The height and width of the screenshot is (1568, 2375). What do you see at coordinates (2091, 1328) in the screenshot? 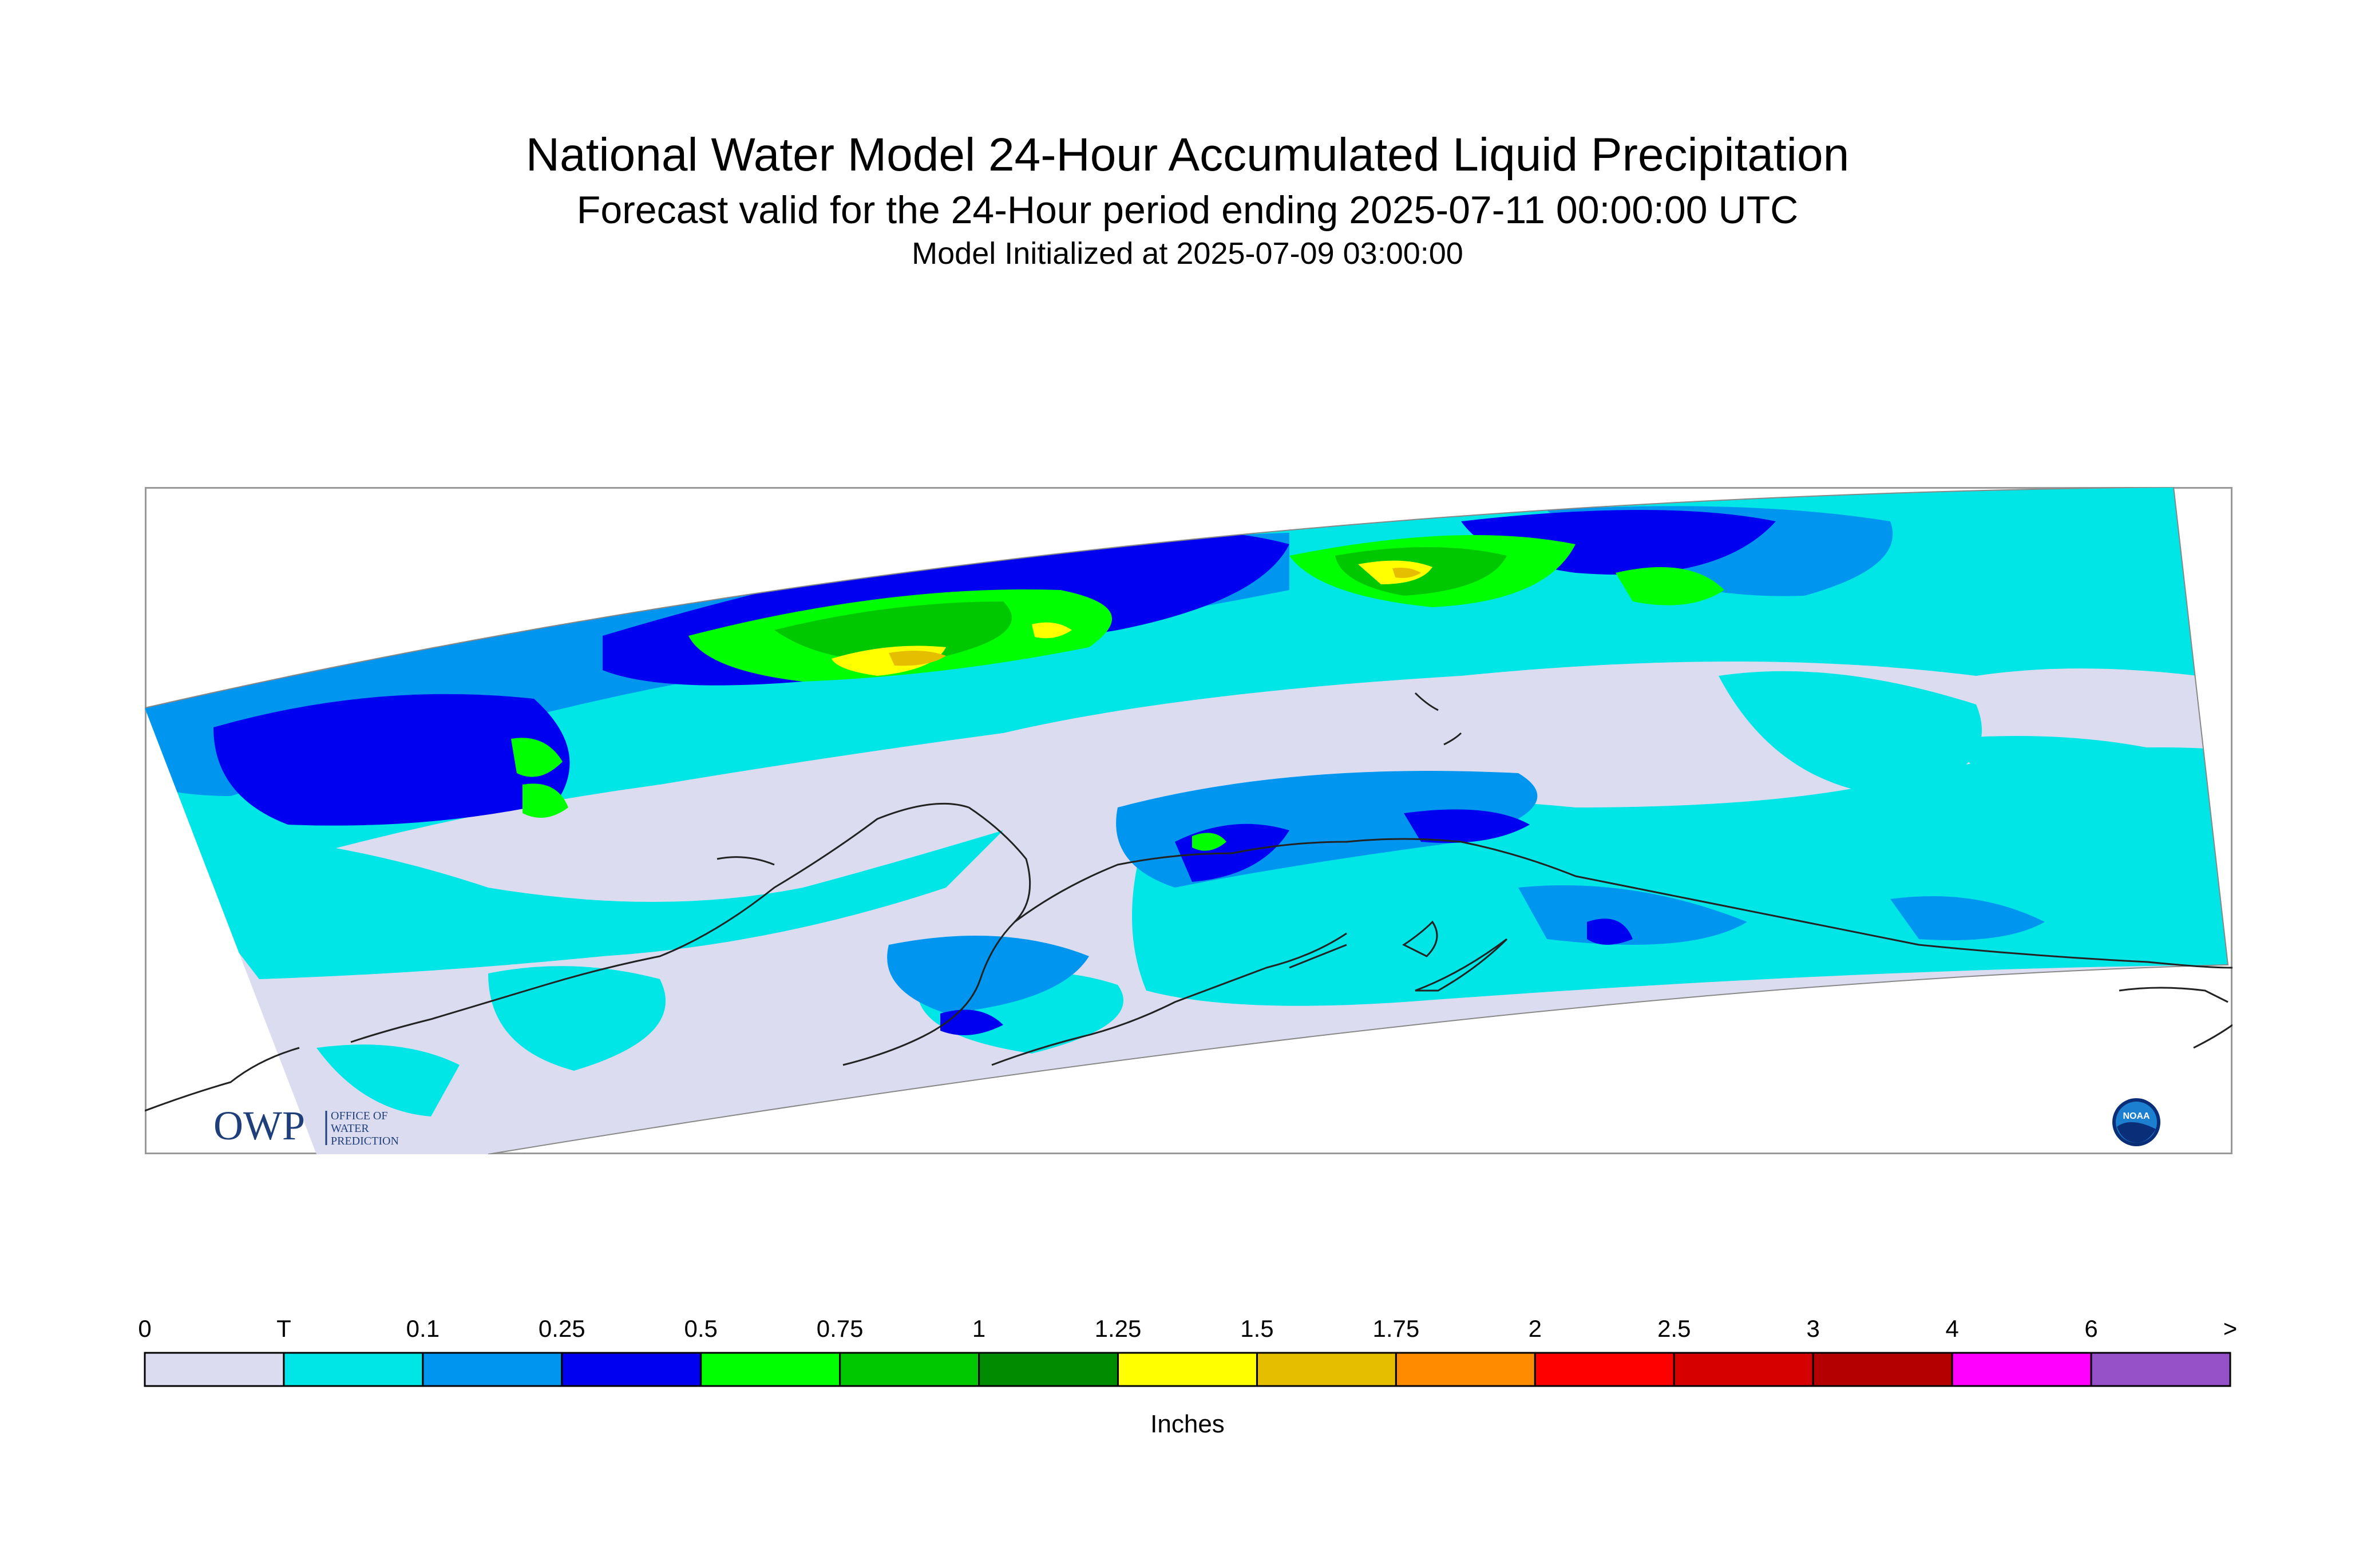
I see `legend-tick-label: 6` at bounding box center [2091, 1328].